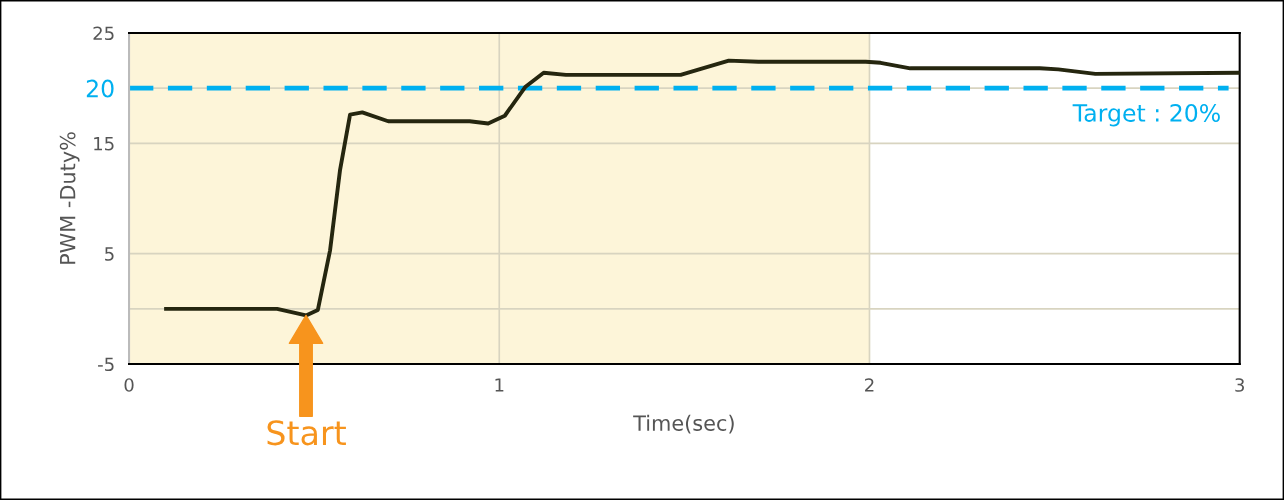 The height and width of the screenshot is (500, 1284). I want to click on x-tick-label: 1, so click(499, 385).